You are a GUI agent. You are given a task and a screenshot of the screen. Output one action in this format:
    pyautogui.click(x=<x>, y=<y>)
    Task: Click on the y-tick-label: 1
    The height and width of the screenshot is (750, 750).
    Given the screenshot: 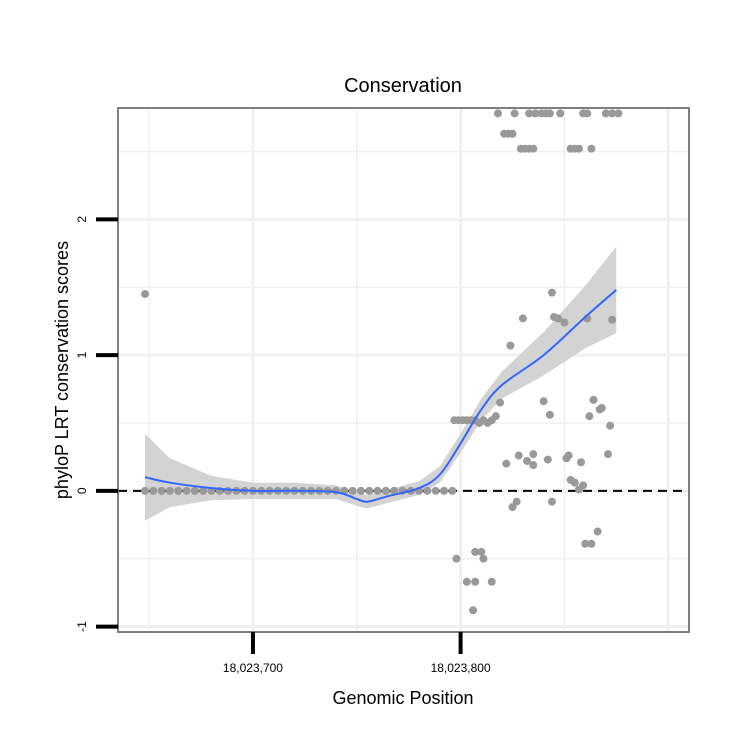 What is the action you would take?
    pyautogui.click(x=82, y=354)
    